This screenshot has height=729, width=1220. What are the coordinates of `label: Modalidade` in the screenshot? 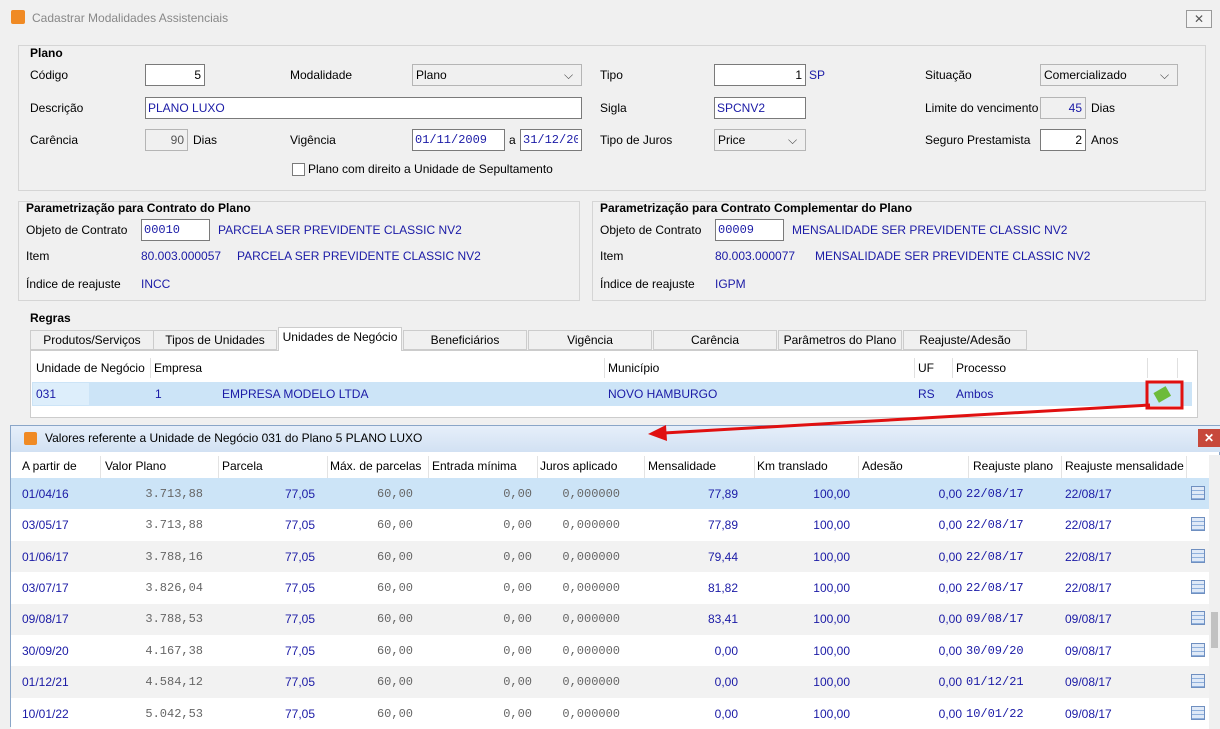 It's located at (321, 75).